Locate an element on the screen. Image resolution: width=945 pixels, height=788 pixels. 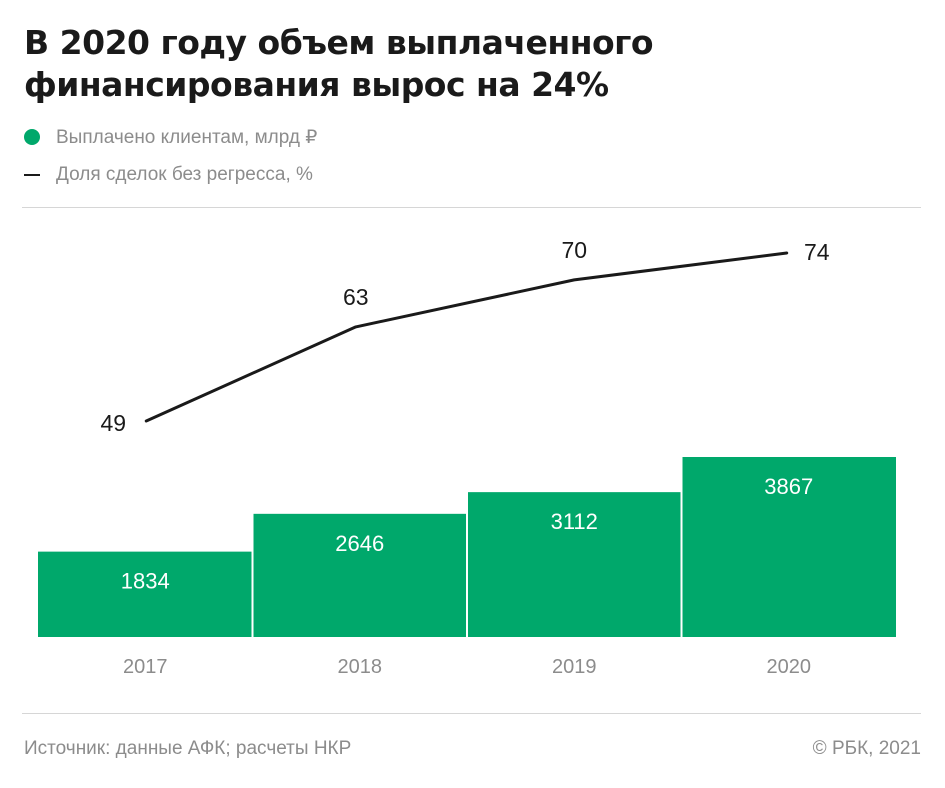
line-series-no-recourse-share is located at coordinates (466, 337).